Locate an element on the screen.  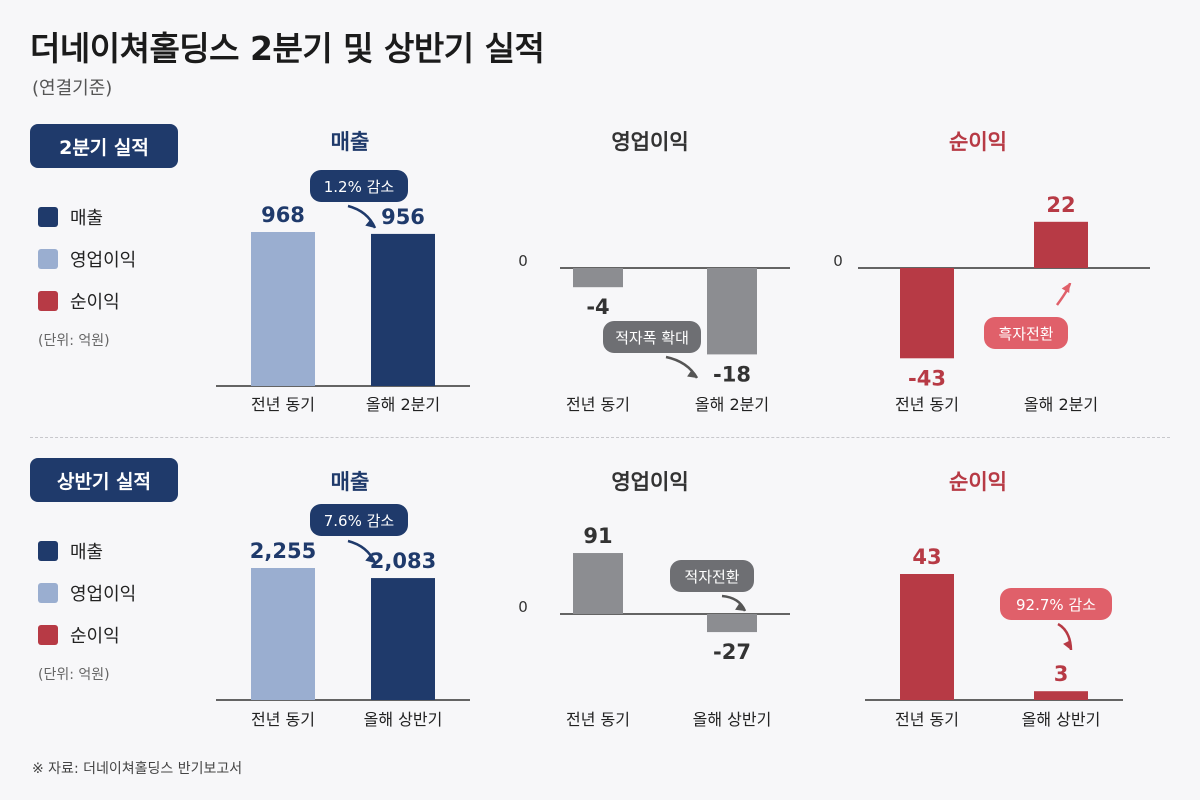
arrow-q2-operating-head is located at coordinates (692, 373).